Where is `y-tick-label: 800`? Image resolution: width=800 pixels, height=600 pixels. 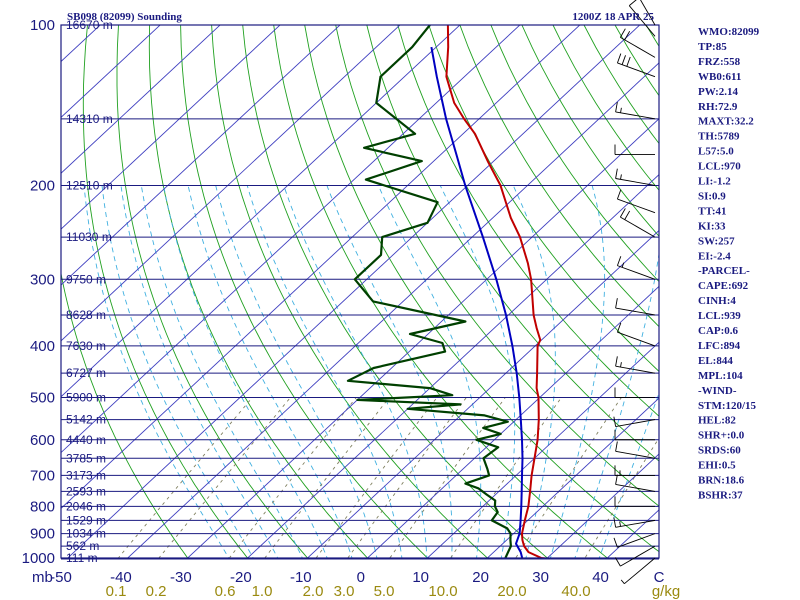 y-tick-label: 800 is located at coordinates (42, 506).